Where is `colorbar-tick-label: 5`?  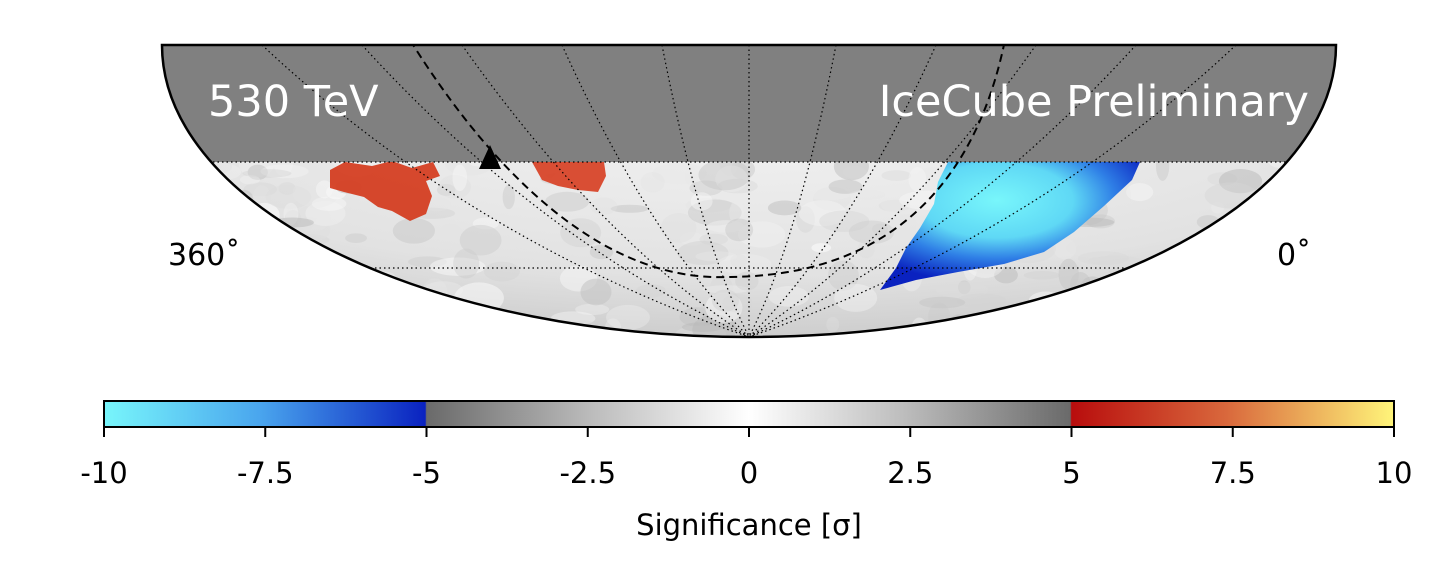 colorbar-tick-label: 5 is located at coordinates (1071, 473).